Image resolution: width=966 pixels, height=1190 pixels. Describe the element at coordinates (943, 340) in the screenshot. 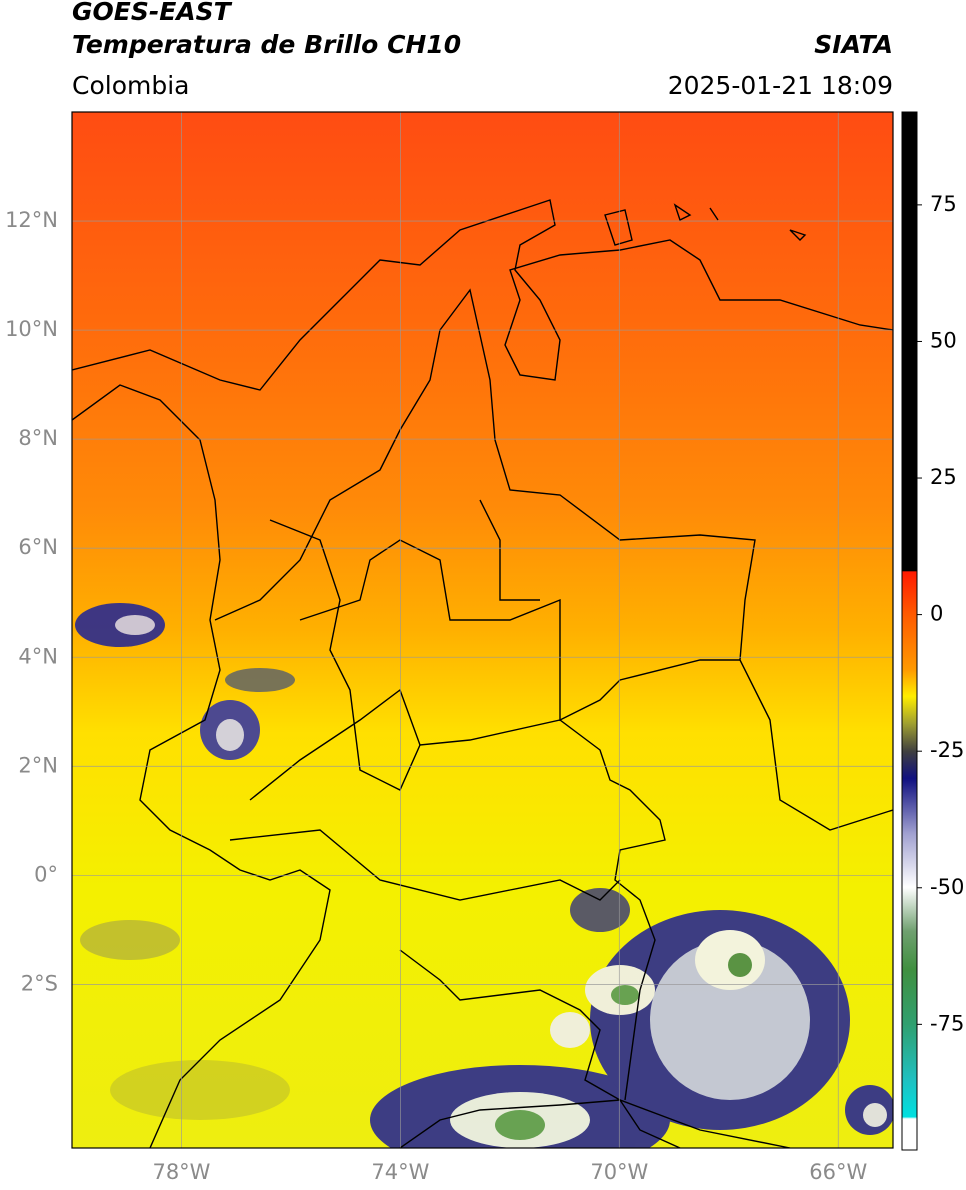

I see `colorbar-tick-label: 50` at that location.